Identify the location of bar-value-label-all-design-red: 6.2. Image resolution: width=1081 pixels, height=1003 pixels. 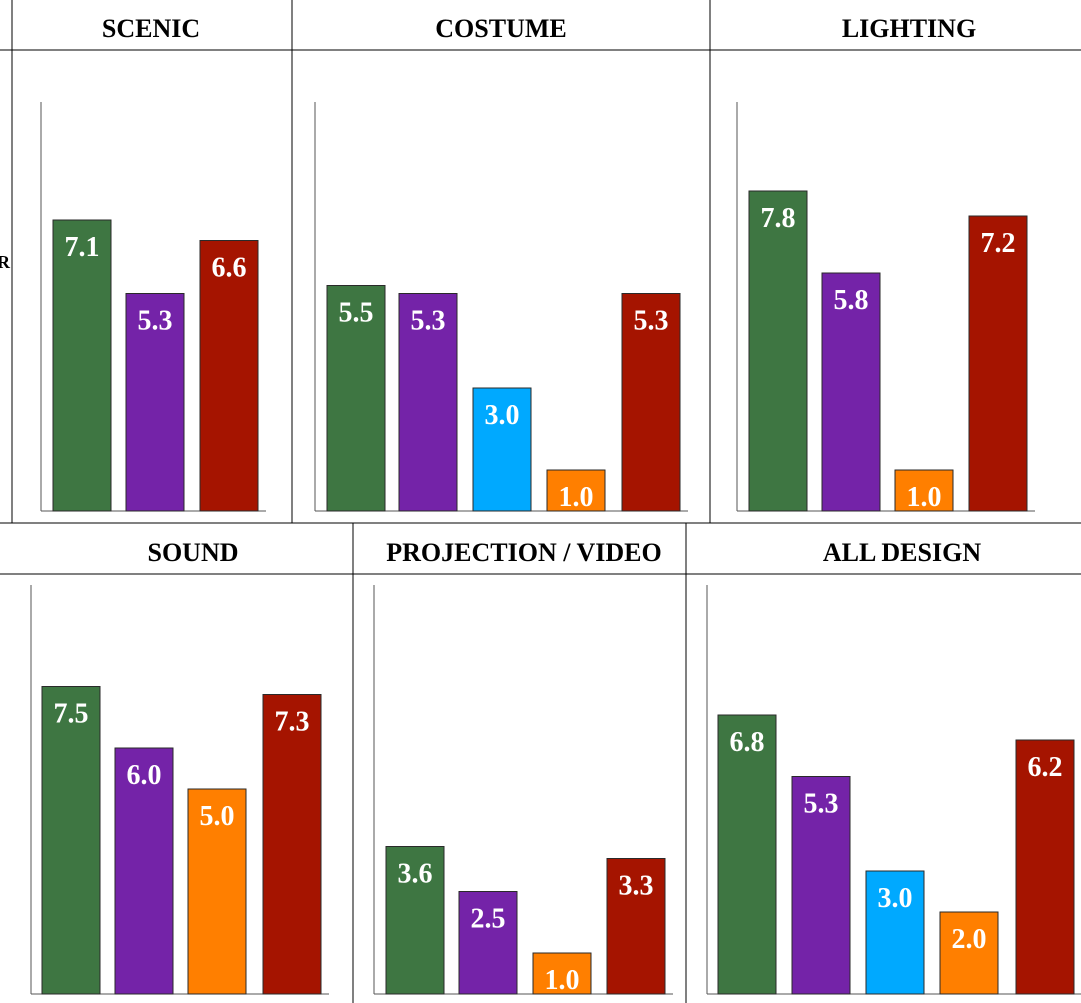
(1045, 767).